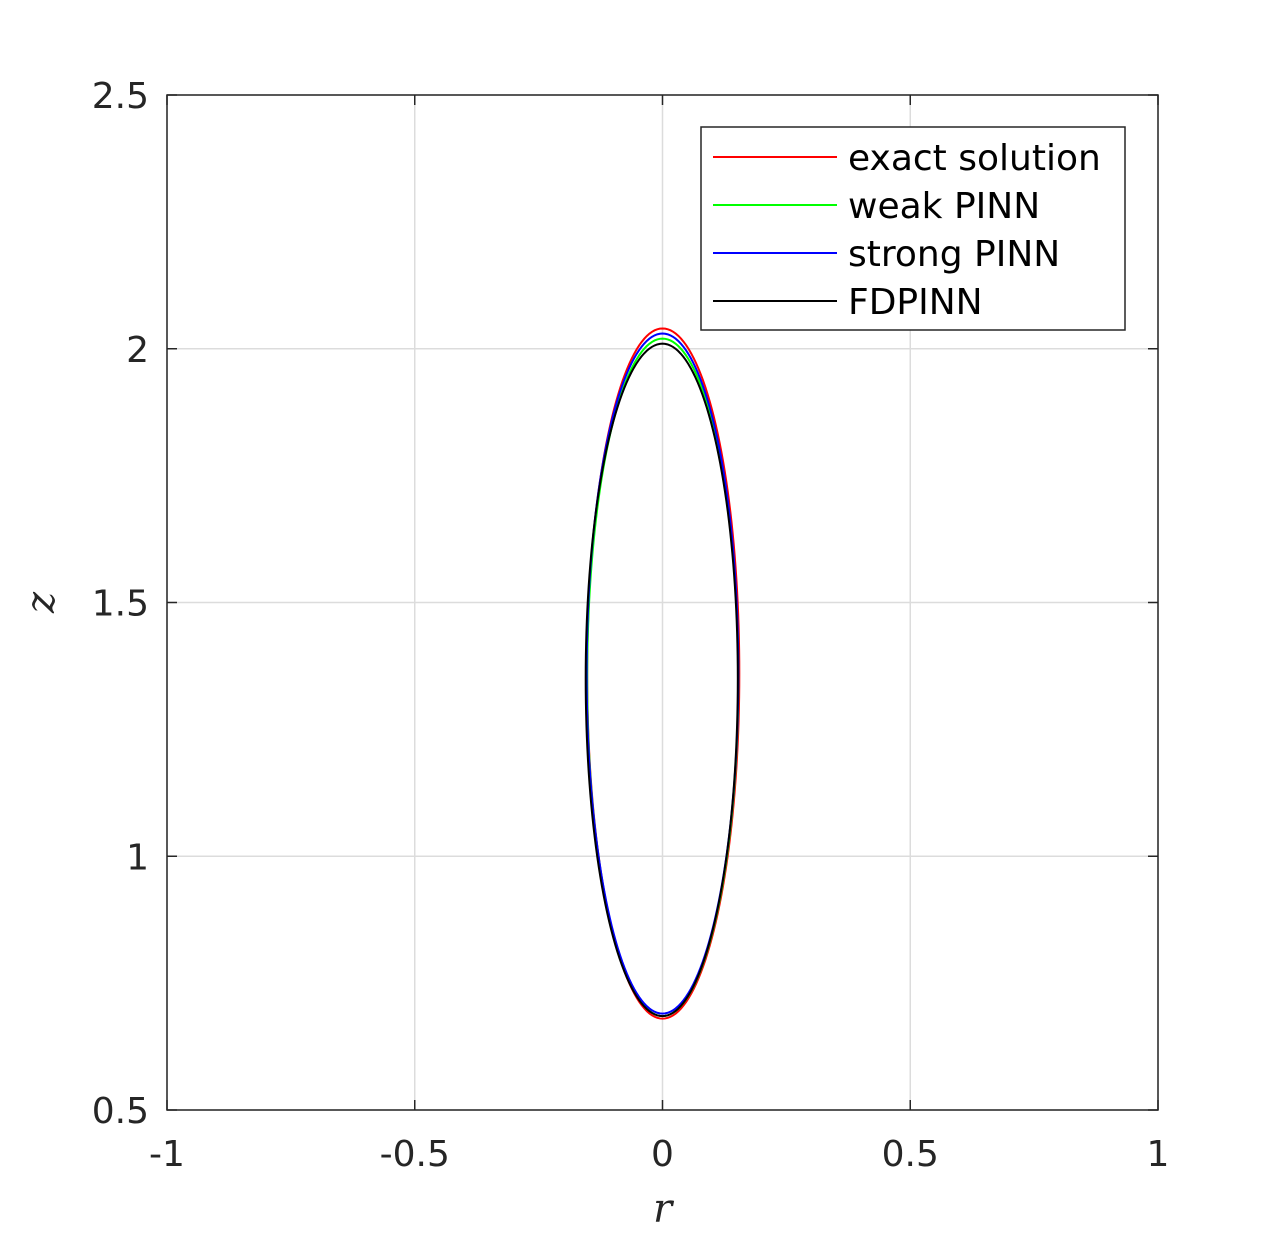 The width and height of the screenshot is (1281, 1250). I want to click on legend-label-0: exact solution, so click(974, 158).